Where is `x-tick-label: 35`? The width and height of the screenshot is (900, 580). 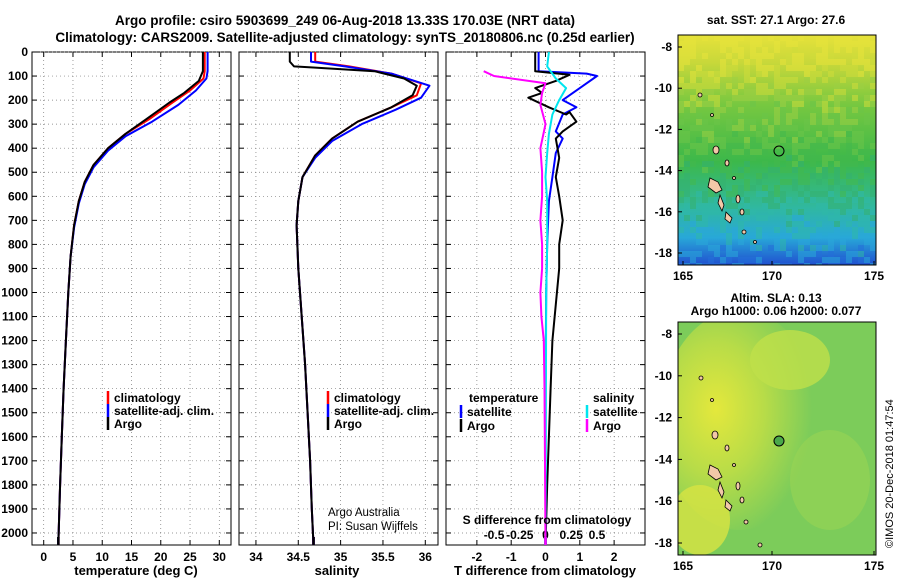
x-tick-label: 35 is located at coordinates (341, 557).